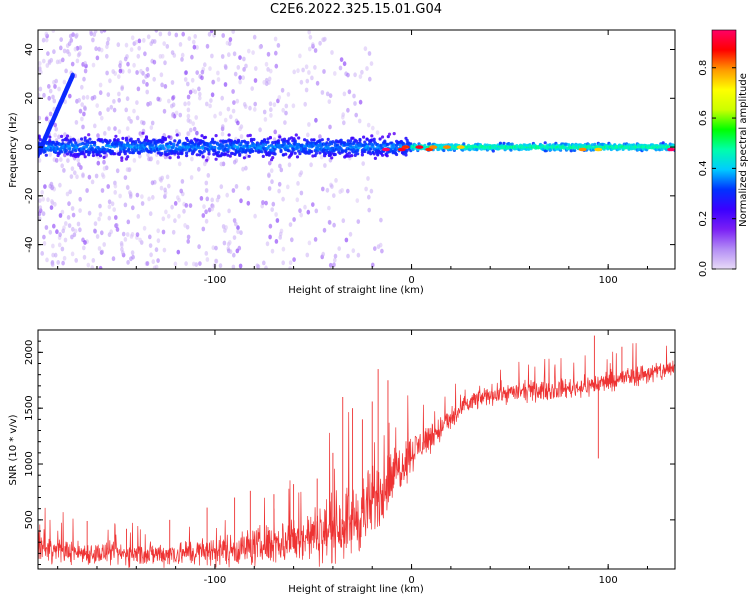  Describe the element at coordinates (608, 580) in the screenshot. I see `snr-xtick-label: 100` at that location.